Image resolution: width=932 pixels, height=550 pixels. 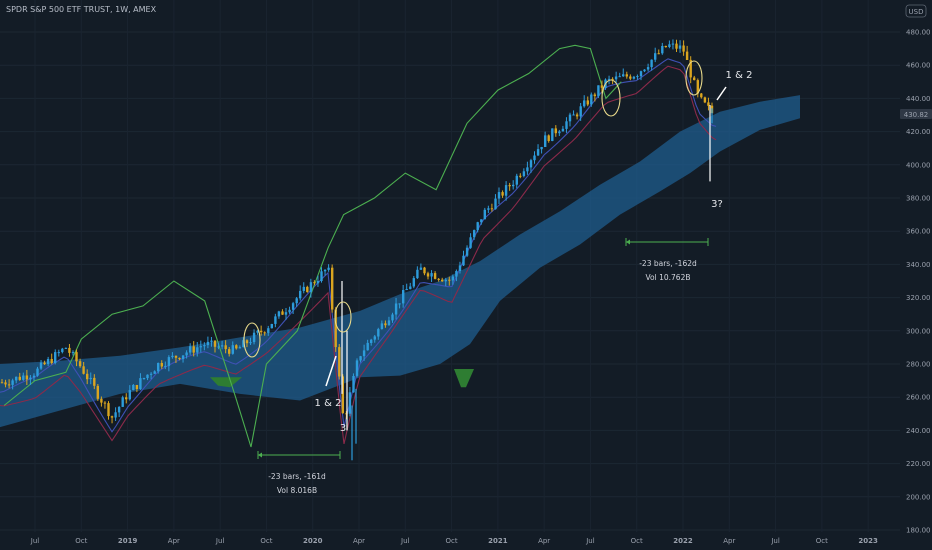 What do you see at coordinates (297, 490) in the screenshot?
I see `left-range-vol: Vol 8.016B` at bounding box center [297, 490].